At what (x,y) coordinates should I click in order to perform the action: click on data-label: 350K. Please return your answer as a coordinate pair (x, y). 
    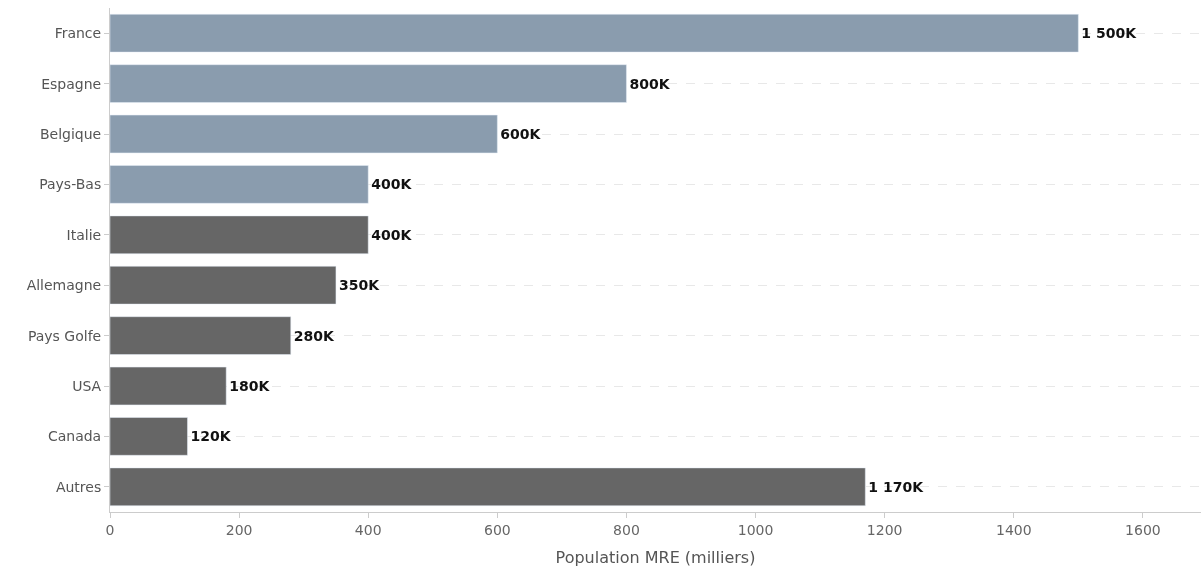
    Looking at the image, I should click on (359, 285).